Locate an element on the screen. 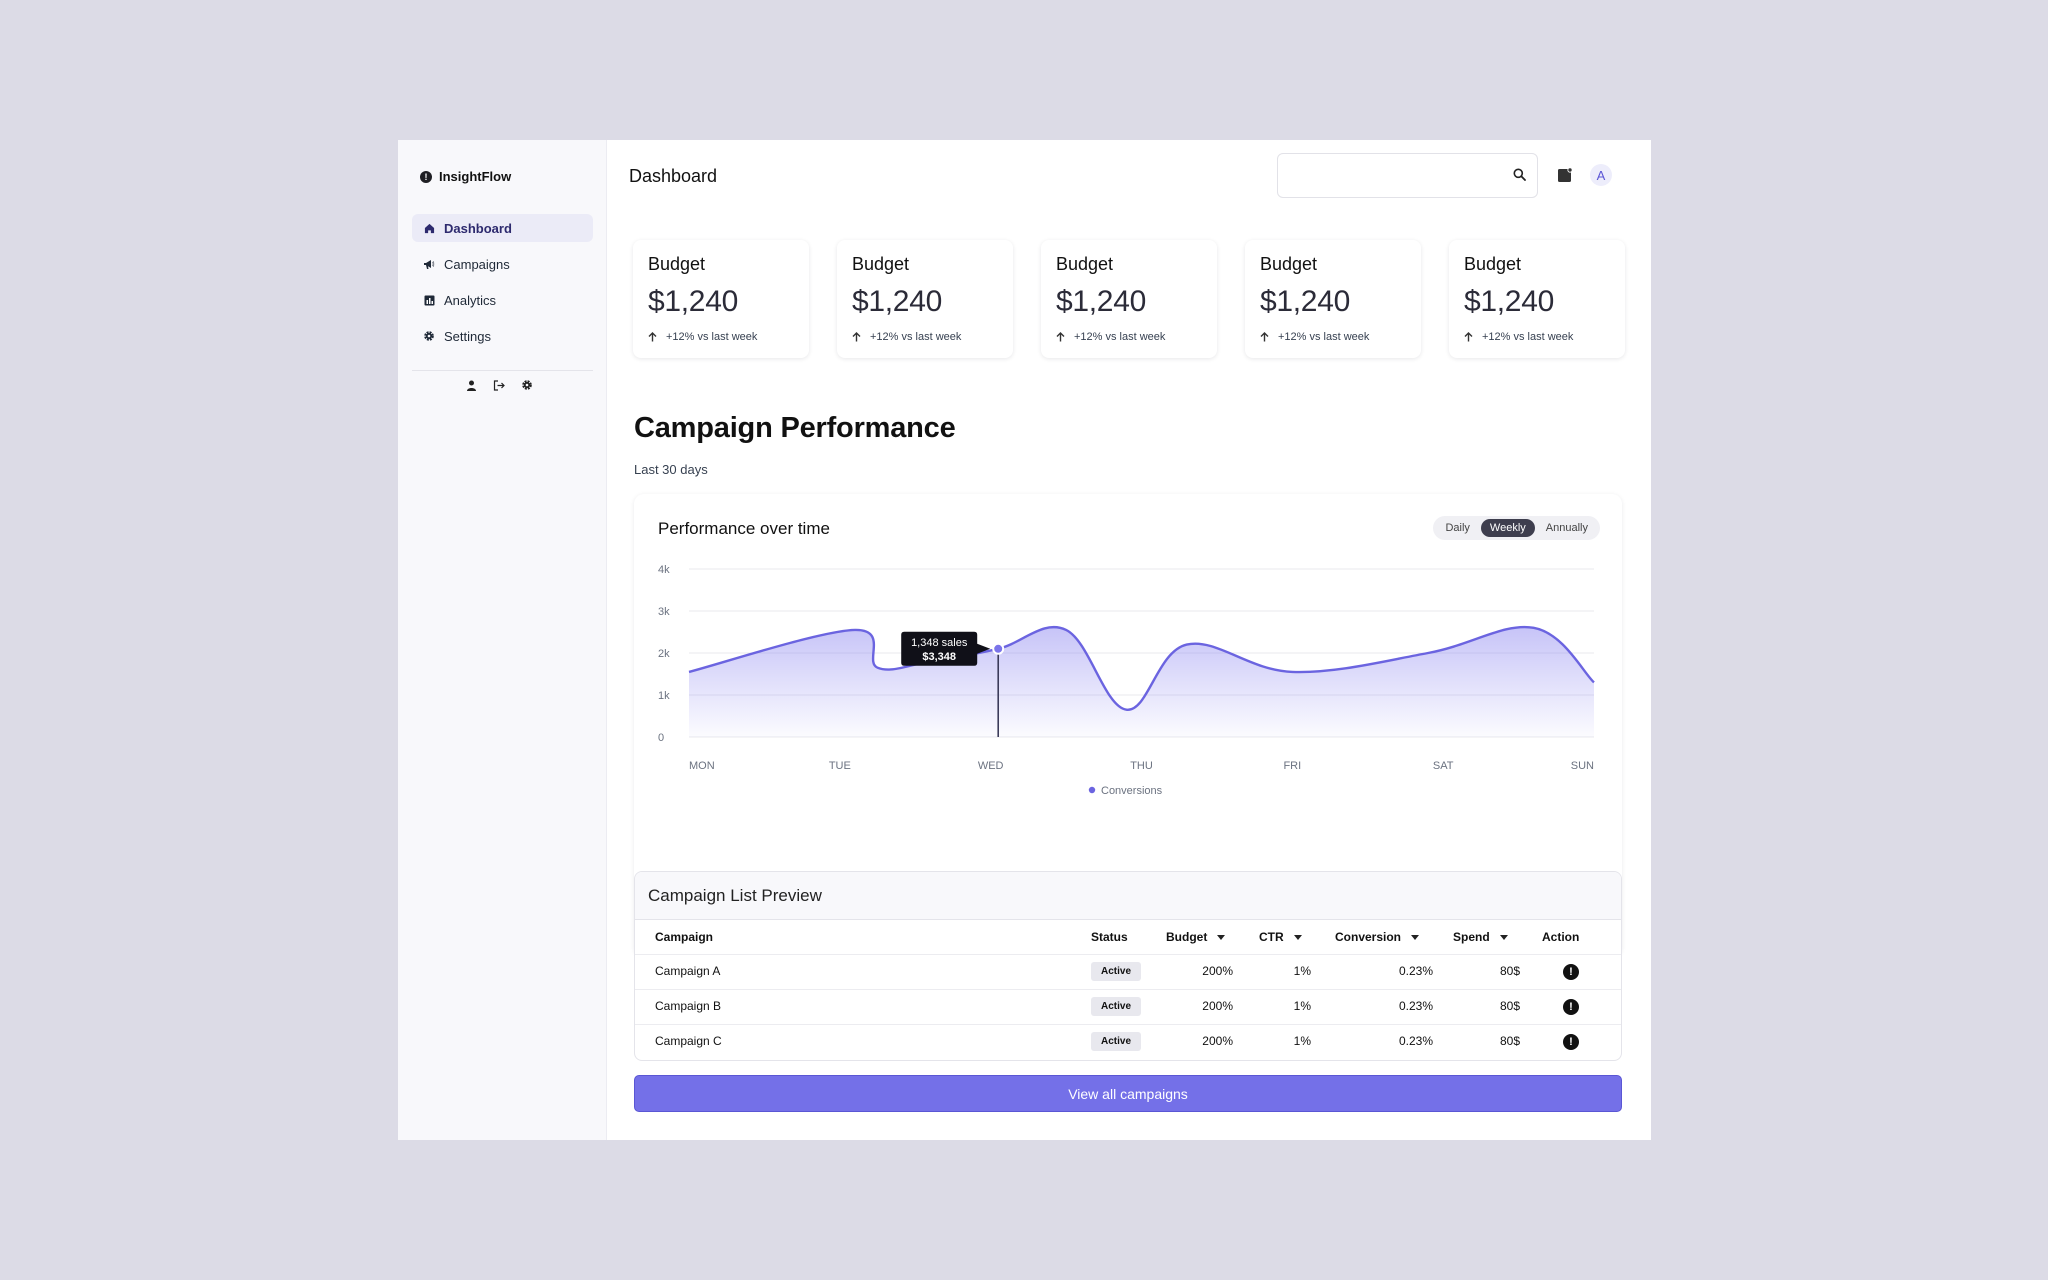 The width and height of the screenshot is (2048, 1280). sidebar-item-label: Settings is located at coordinates (467, 336).